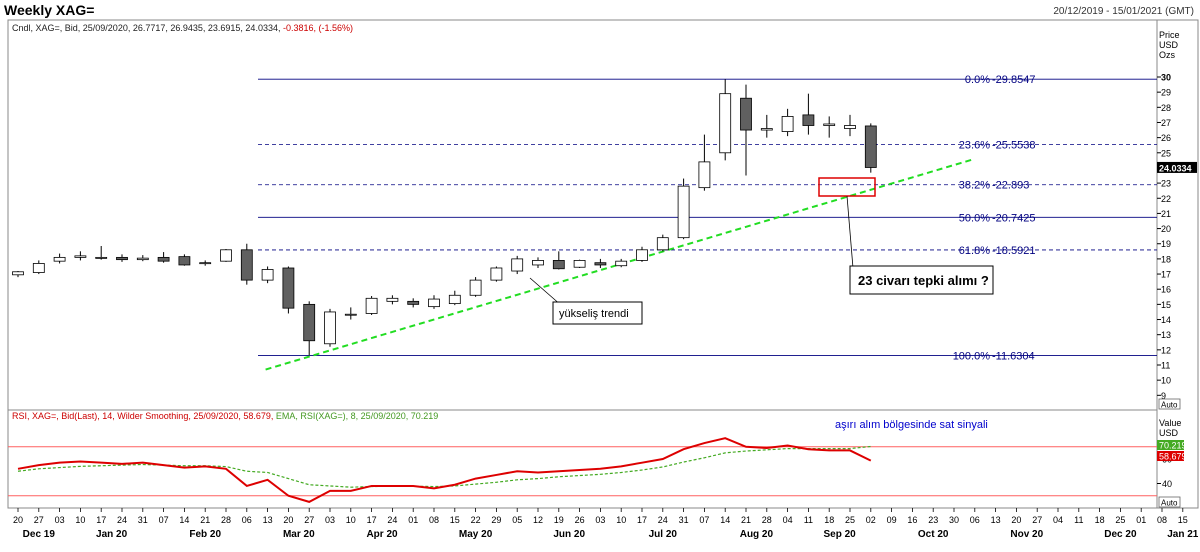  What do you see at coordinates (476, 520) in the screenshot?
I see `week-label: 22` at bounding box center [476, 520].